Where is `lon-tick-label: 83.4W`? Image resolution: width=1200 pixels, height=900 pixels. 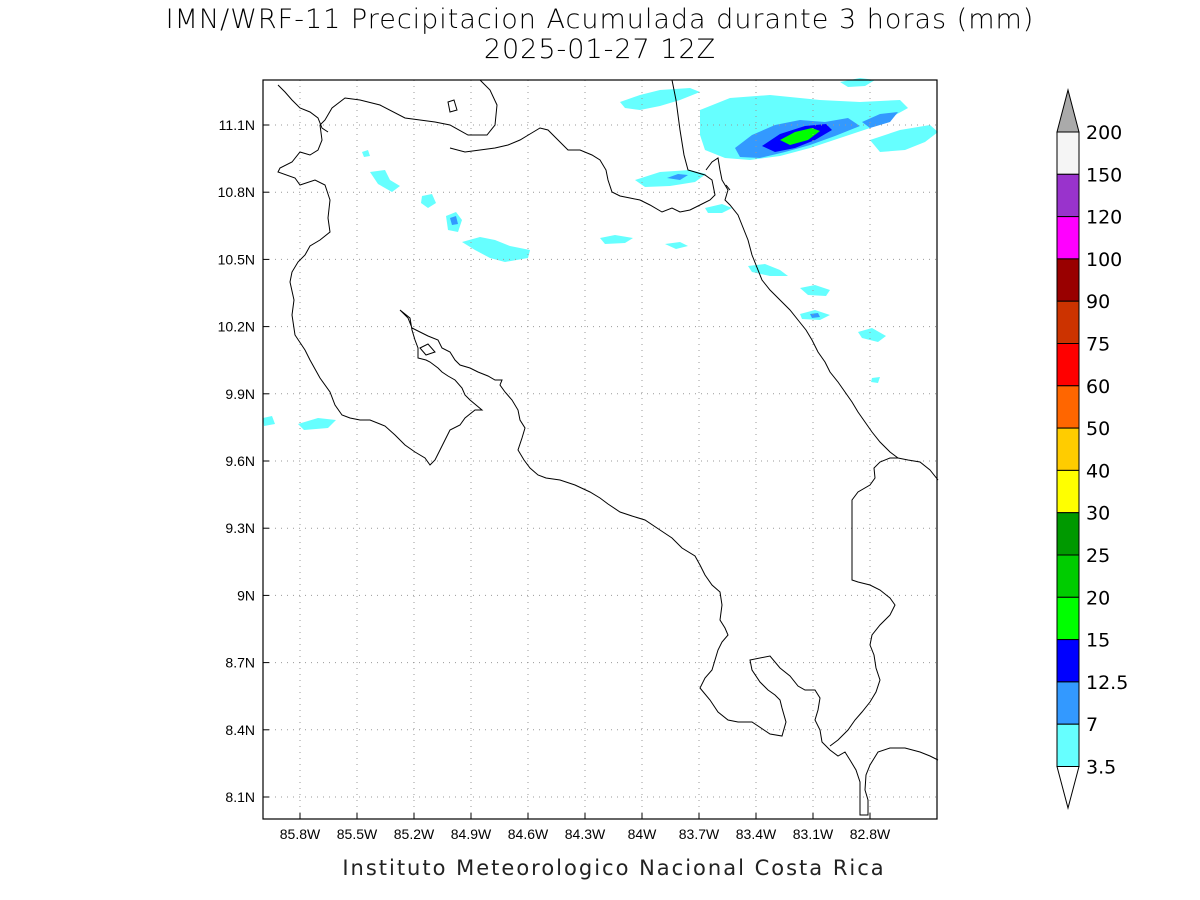
lon-tick-label: 83.4W is located at coordinates (756, 834).